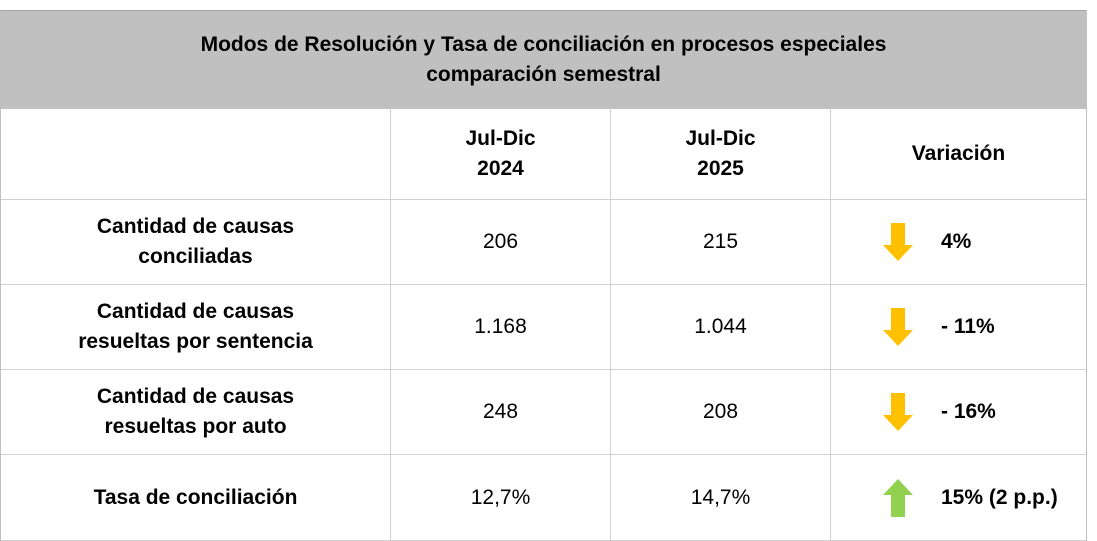 The height and width of the screenshot is (541, 1097). I want to click on arrow-up, so click(898, 497).